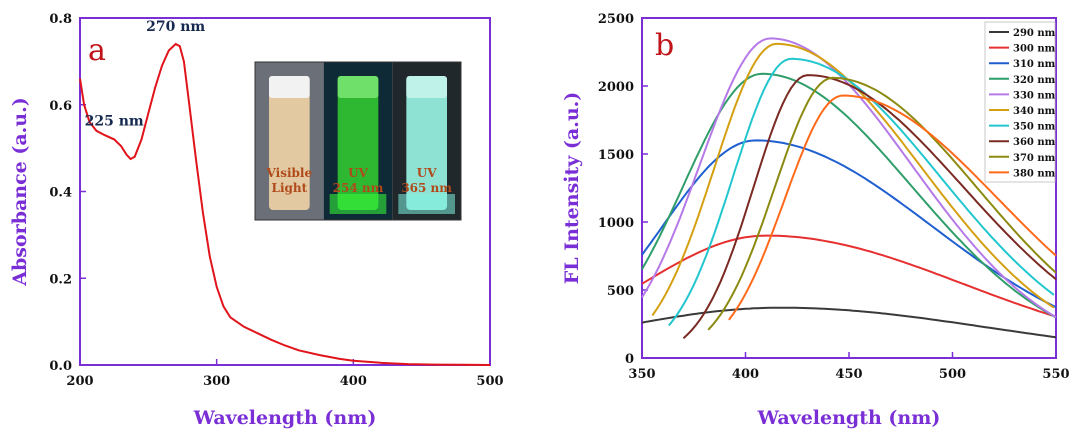 This screenshot has height=435, width=1070. I want to click on y-tick-label: 0, so click(629, 359).